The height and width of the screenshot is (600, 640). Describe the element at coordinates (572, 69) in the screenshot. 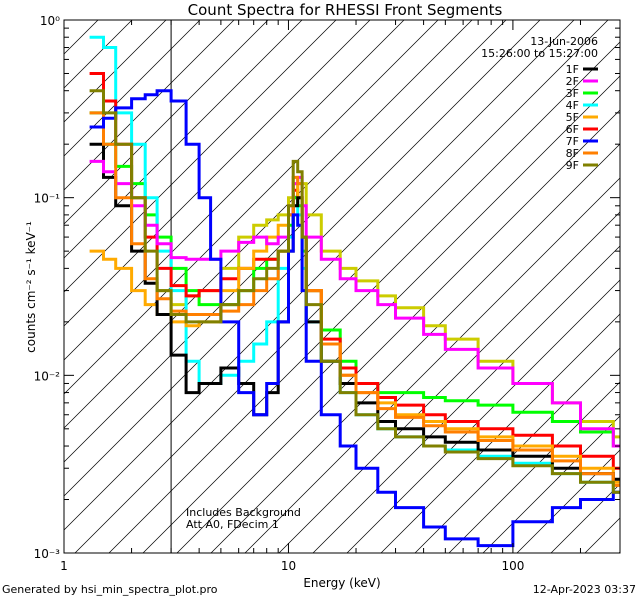

I see `legend-label-1F: 1F` at that location.